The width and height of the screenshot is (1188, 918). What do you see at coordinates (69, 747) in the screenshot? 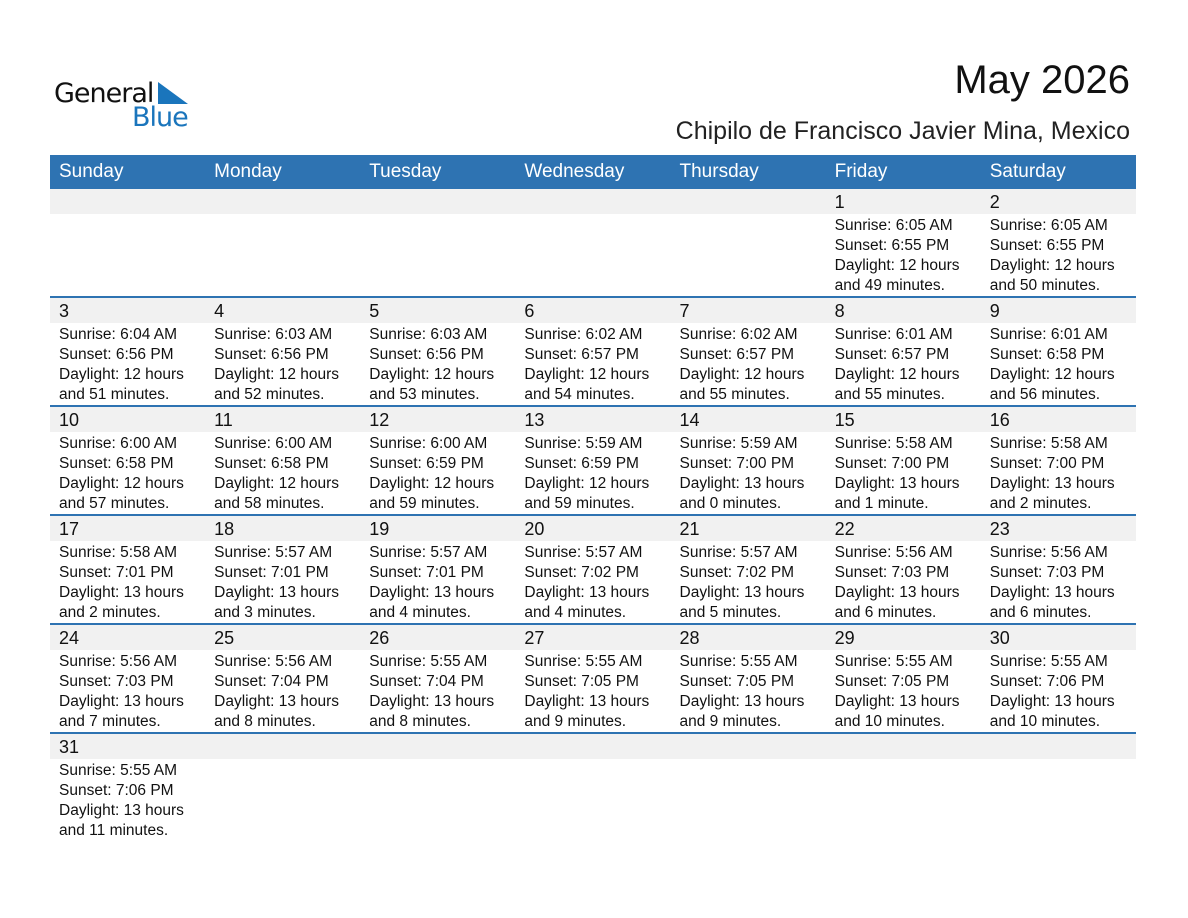
I see `day-number: 31` at bounding box center [69, 747].